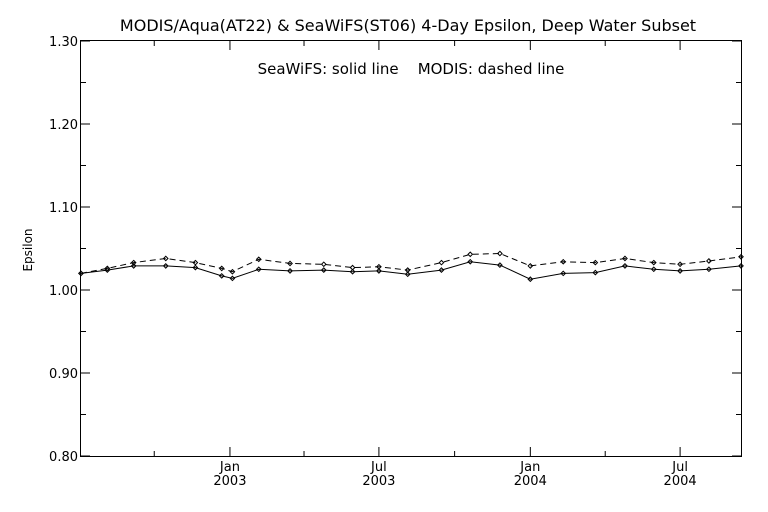  What do you see at coordinates (63, 42) in the screenshot?
I see `y-tick-label: 1.30` at bounding box center [63, 42].